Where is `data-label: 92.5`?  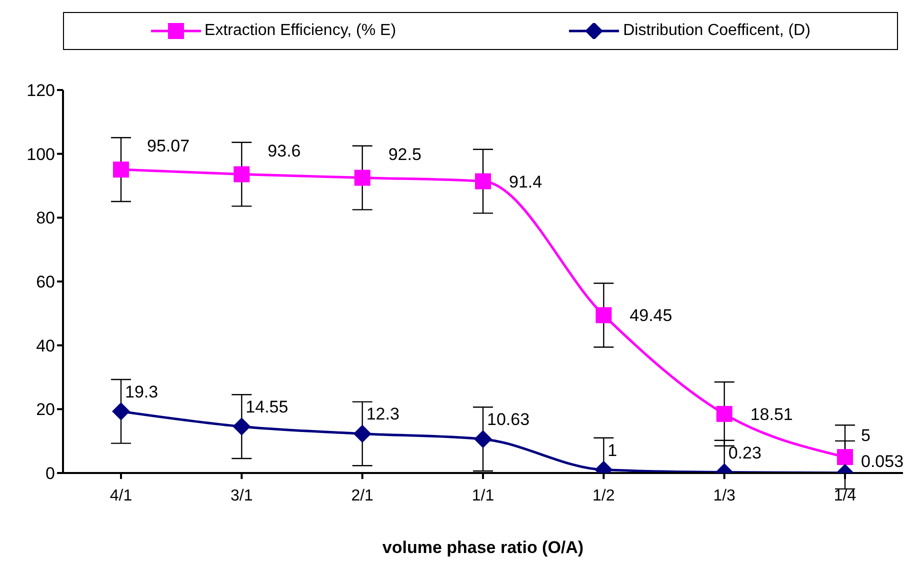 data-label: 92.5 is located at coordinates (405, 154).